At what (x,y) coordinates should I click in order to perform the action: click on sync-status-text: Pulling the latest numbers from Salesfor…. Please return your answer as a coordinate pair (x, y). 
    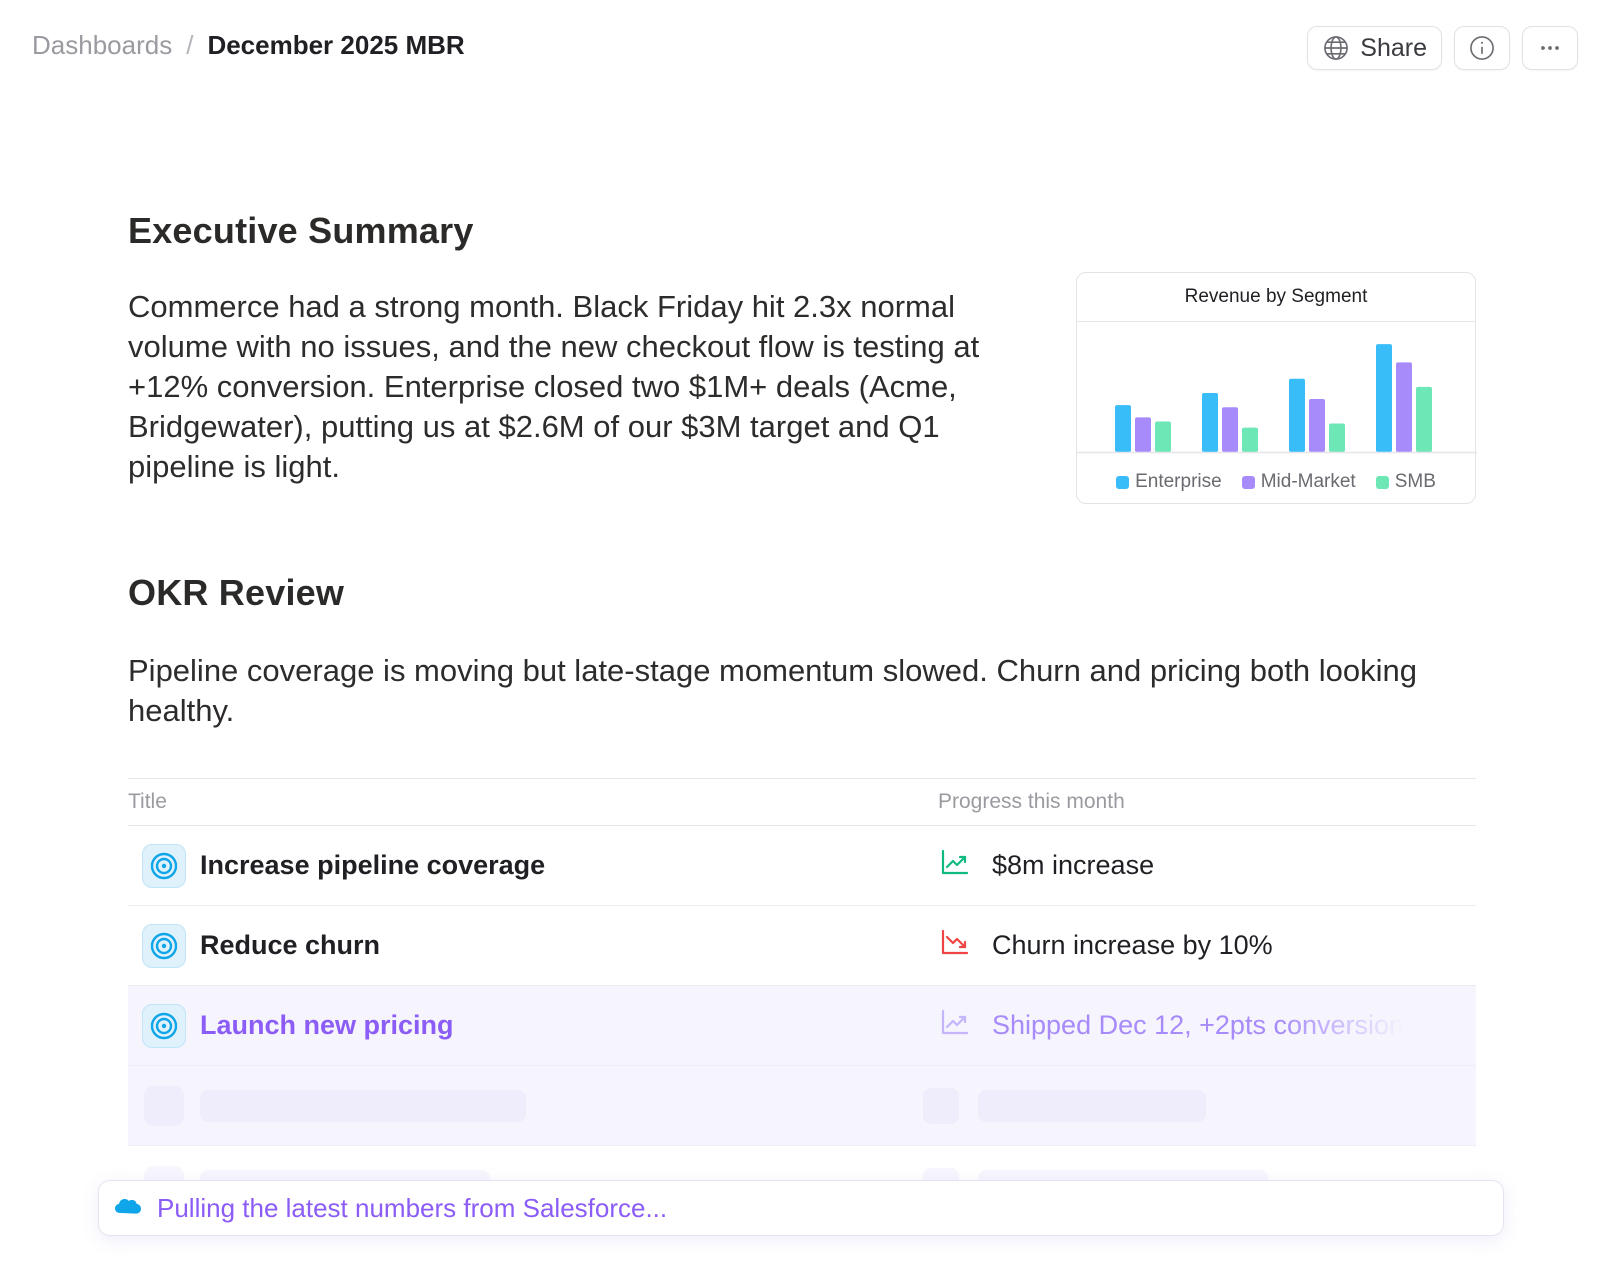
    Looking at the image, I should click on (412, 1207).